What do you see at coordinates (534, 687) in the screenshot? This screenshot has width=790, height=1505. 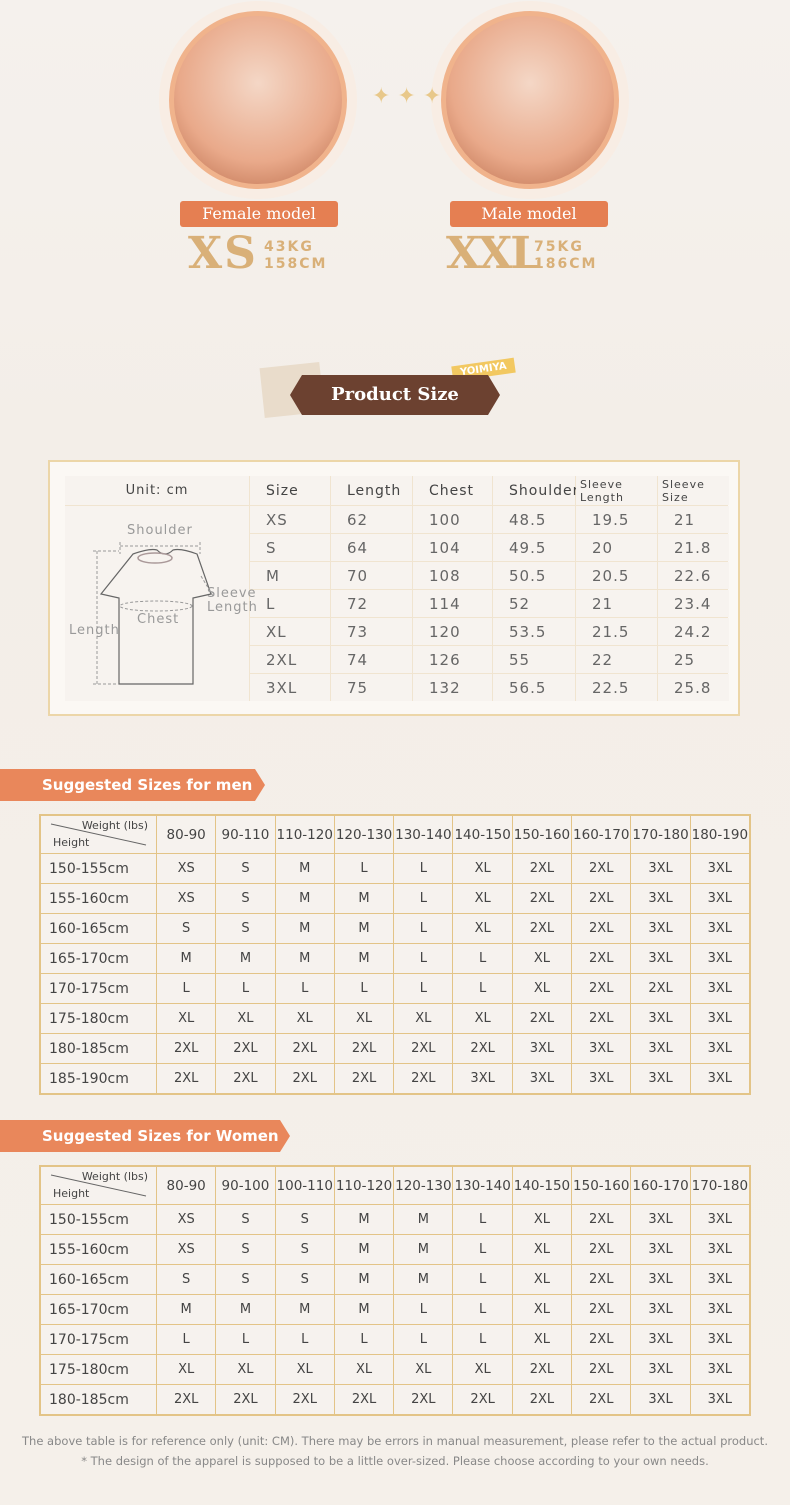 I see `size-cell: 56.5` at bounding box center [534, 687].